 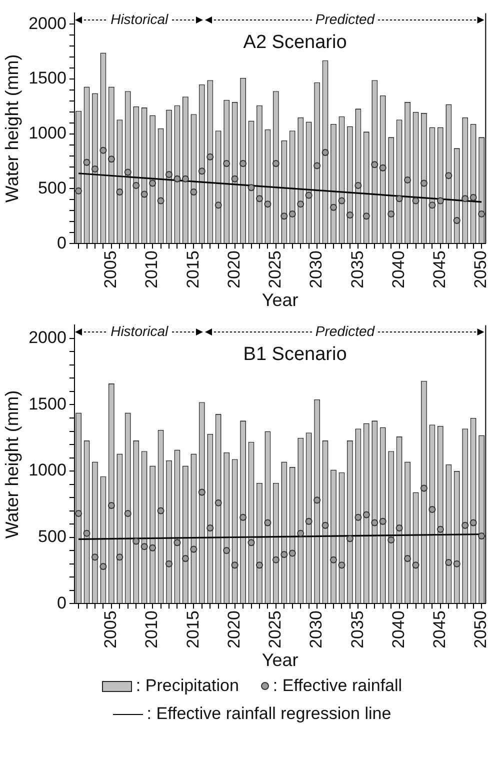 I want to click on text: B1 Scenario, so click(x=295, y=354).